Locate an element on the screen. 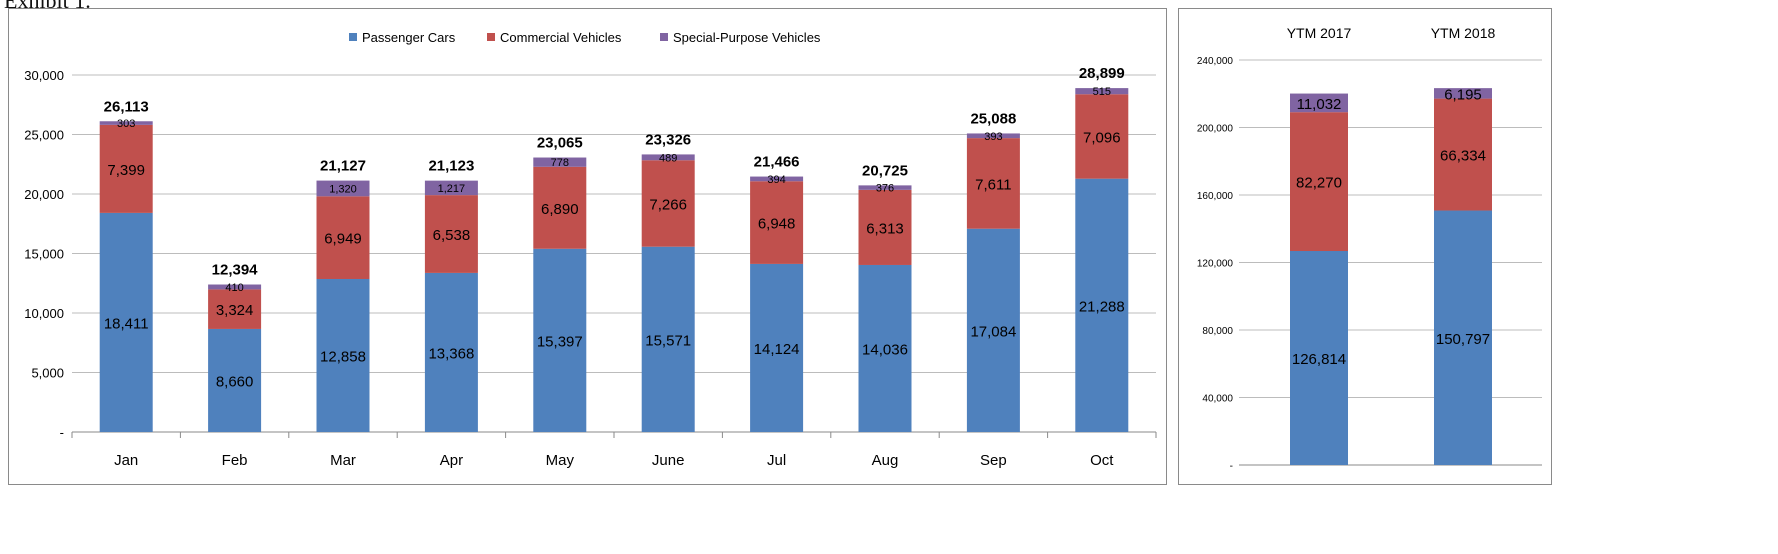  data-label-passenger-cars: 12,858 is located at coordinates (343, 356).